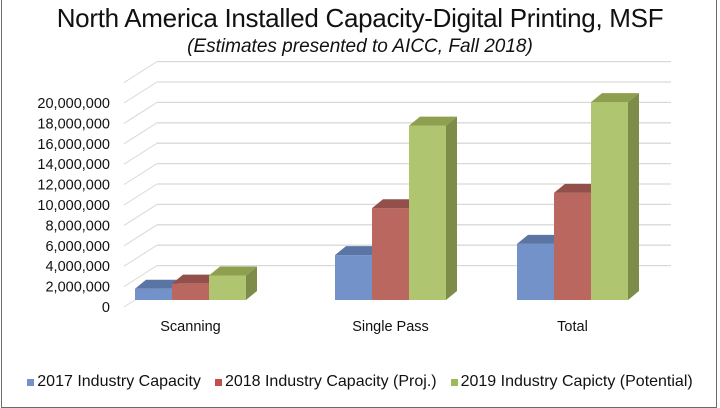  Describe the element at coordinates (454, 382) in the screenshot. I see `legend-swatch-2019` at that location.